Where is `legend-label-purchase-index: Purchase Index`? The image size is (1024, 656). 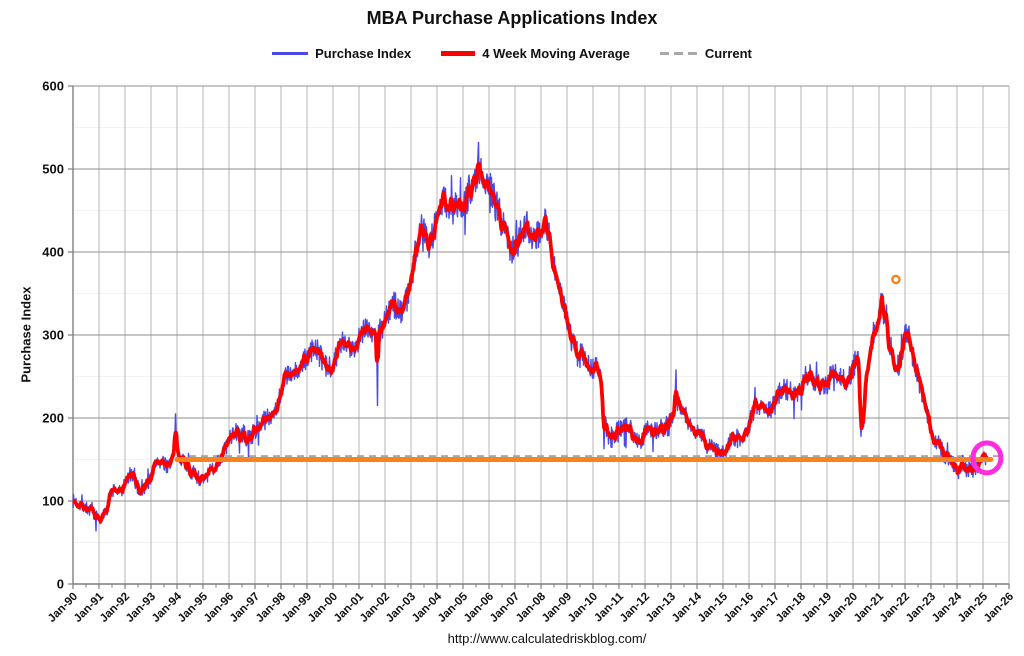 legend-label-purchase-index: Purchase Index is located at coordinates (363, 53).